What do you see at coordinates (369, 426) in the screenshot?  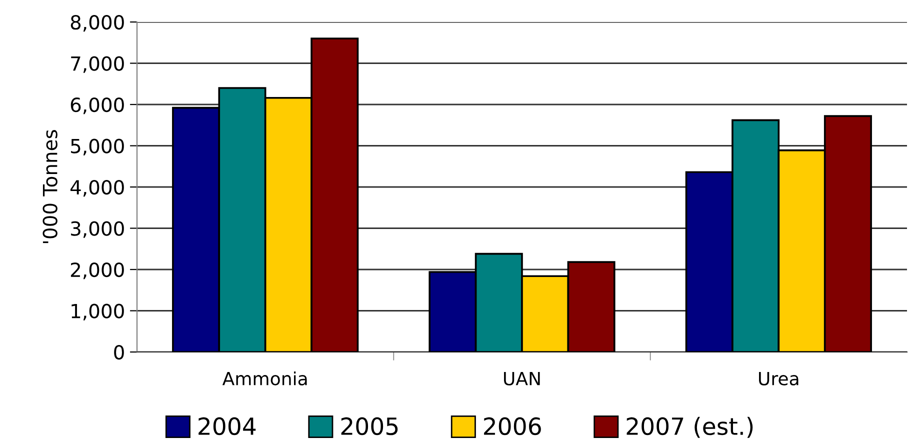 I see `legend-label: 2005` at bounding box center [369, 426].